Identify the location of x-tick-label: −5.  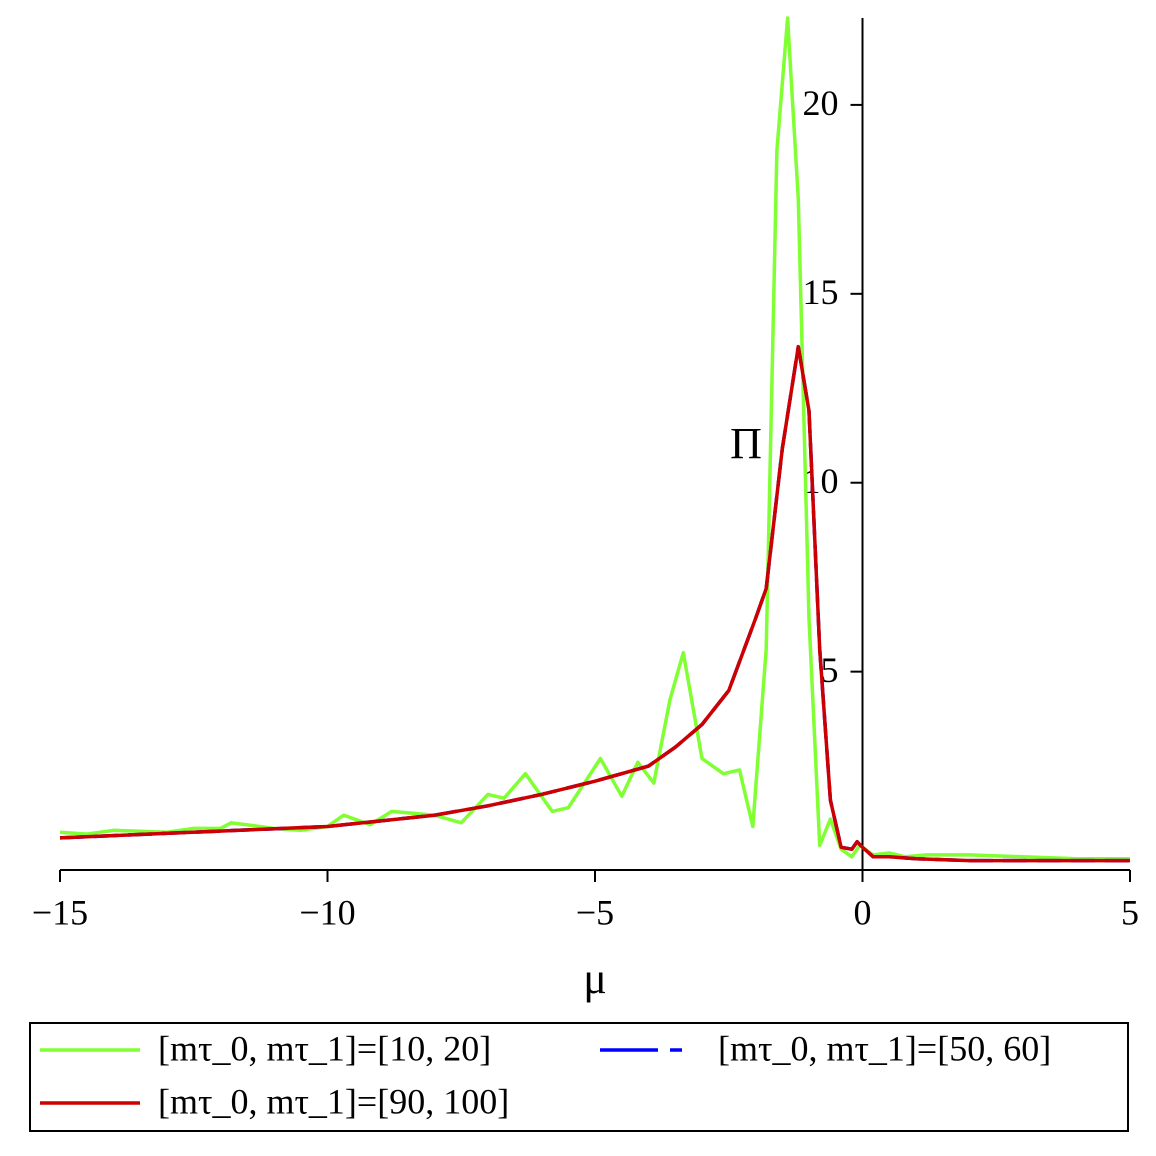
(595, 912).